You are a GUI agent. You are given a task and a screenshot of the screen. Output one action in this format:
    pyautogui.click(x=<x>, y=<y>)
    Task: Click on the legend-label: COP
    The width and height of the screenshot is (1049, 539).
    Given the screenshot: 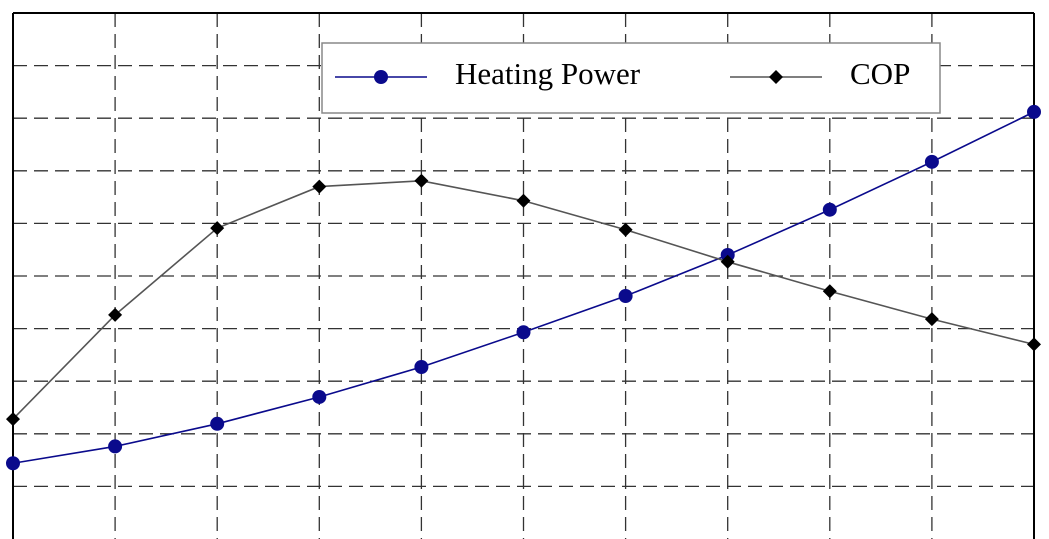 What is the action you would take?
    pyautogui.click(x=880, y=73)
    